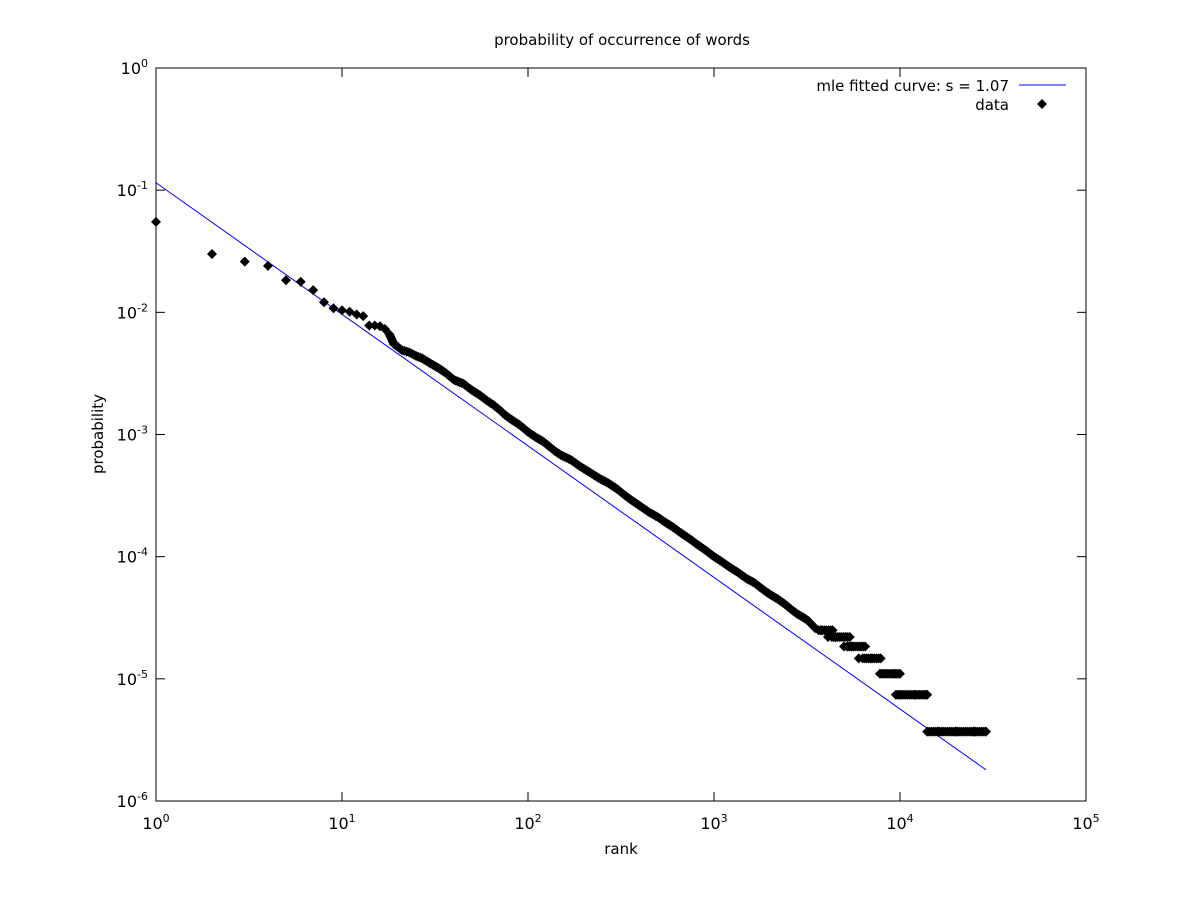 The image size is (1200, 900). I want to click on x-axis-label: rank, so click(621, 849).